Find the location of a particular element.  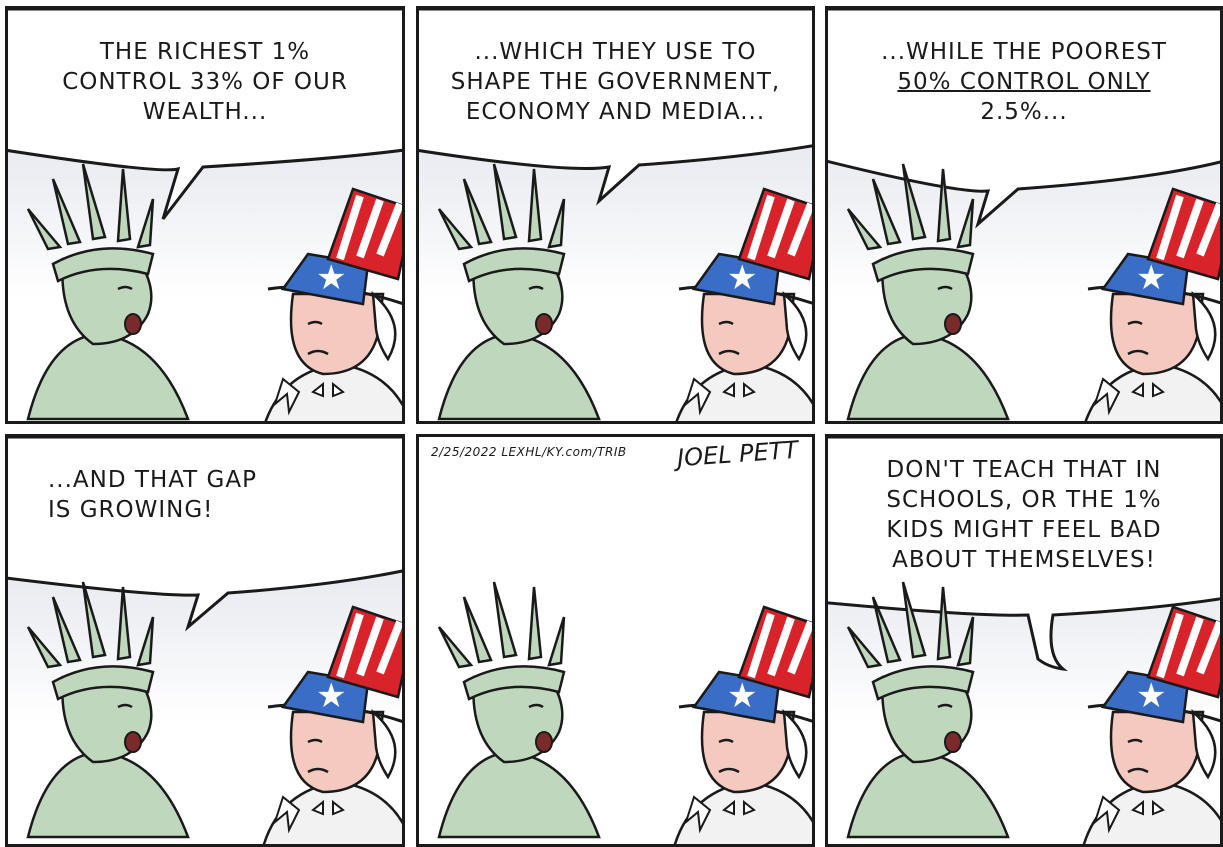

balloon-line: kids might feel bad is located at coordinates (1024, 530).